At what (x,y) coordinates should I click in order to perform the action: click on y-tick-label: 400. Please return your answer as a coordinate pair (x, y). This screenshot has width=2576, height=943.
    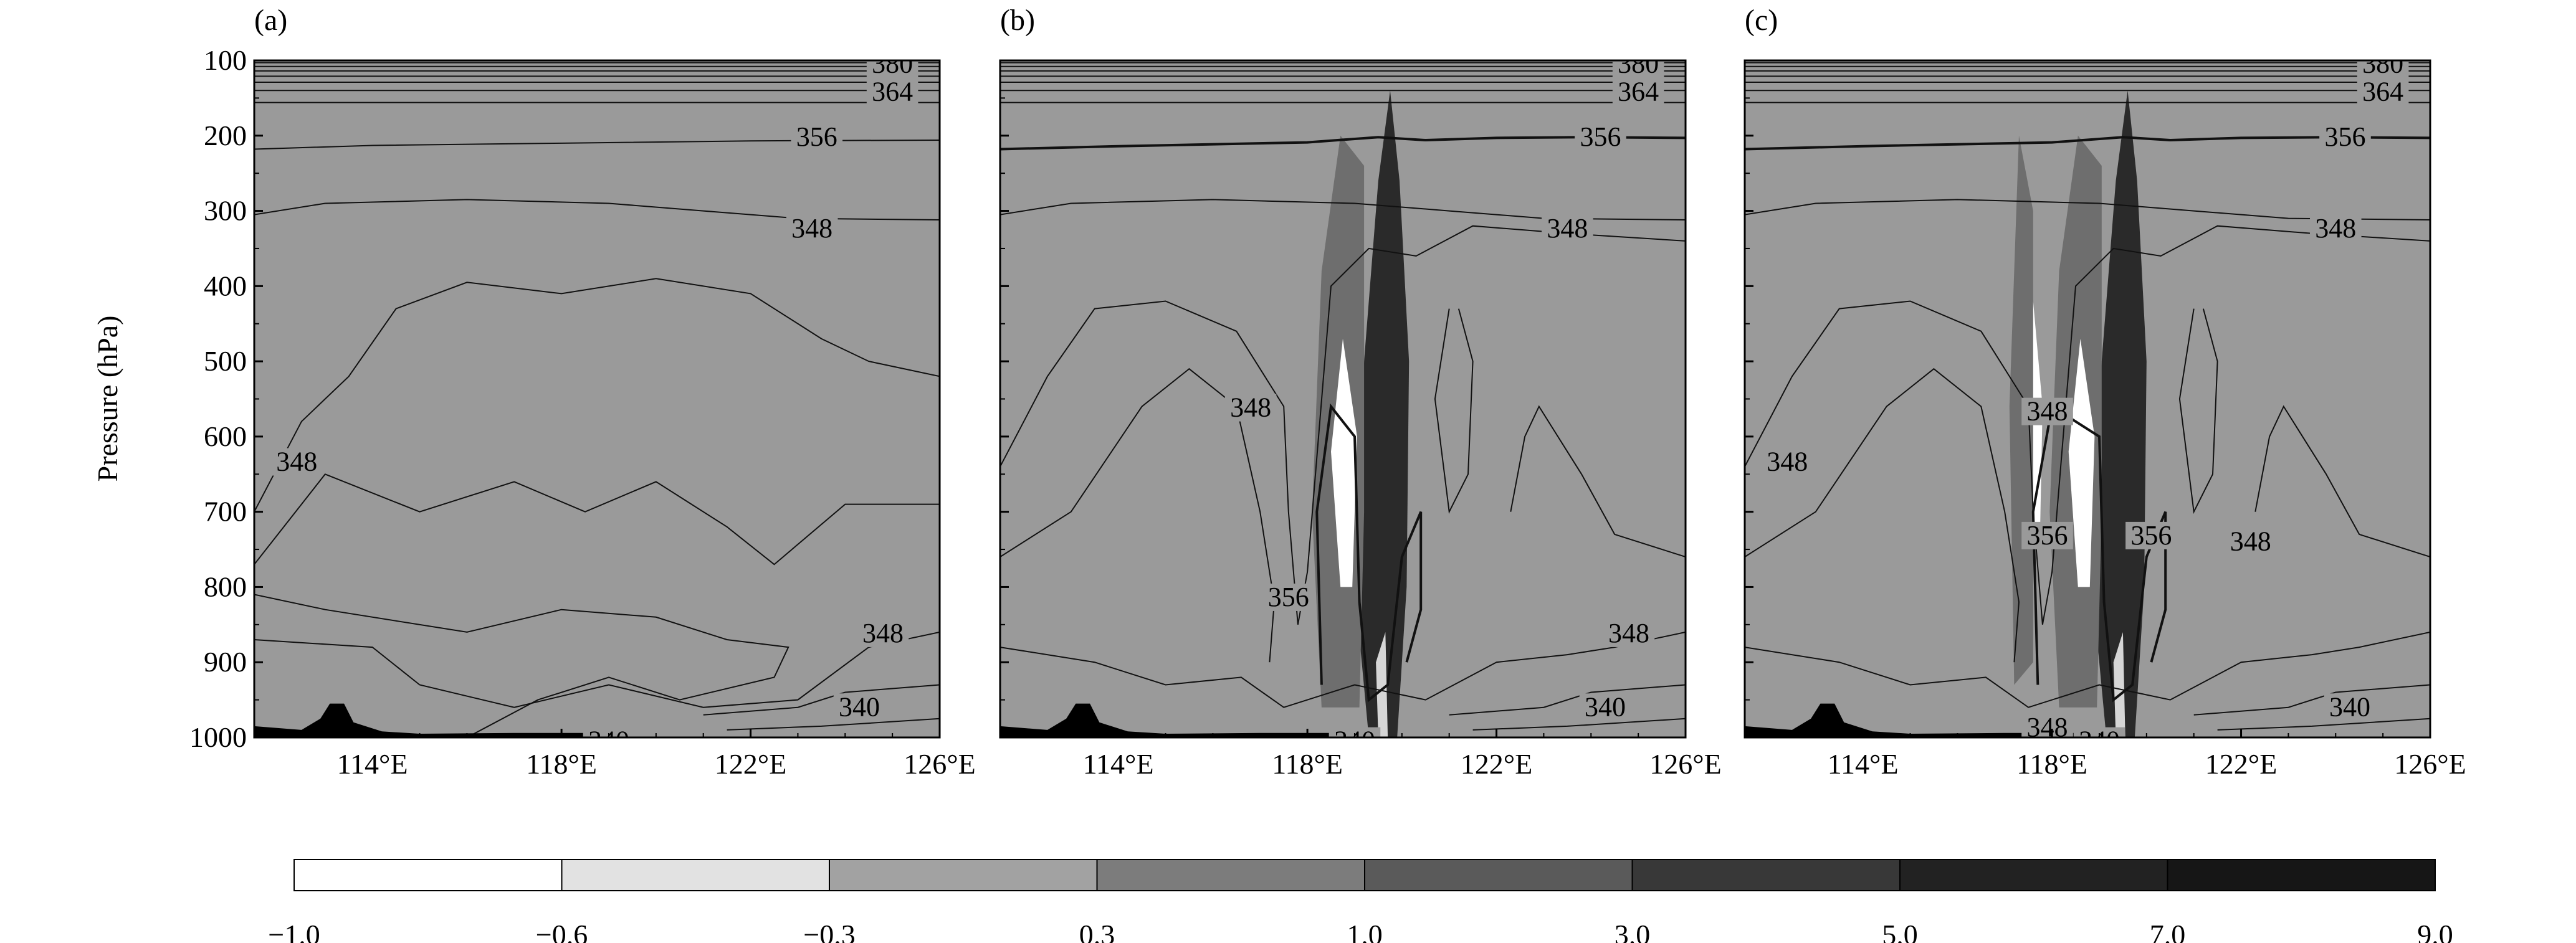
    Looking at the image, I should click on (226, 285).